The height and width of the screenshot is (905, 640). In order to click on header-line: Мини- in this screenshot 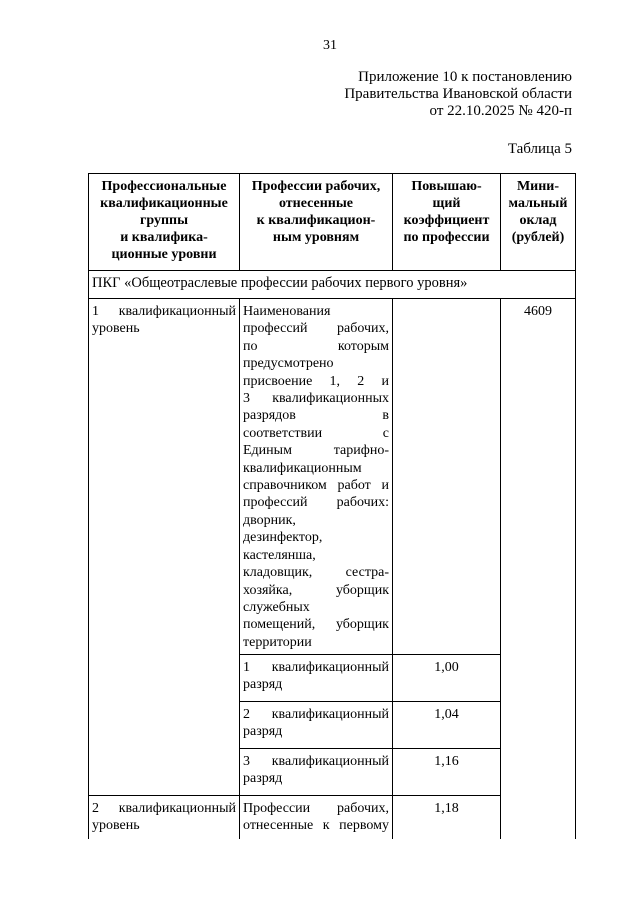, I will do `click(538, 186)`.